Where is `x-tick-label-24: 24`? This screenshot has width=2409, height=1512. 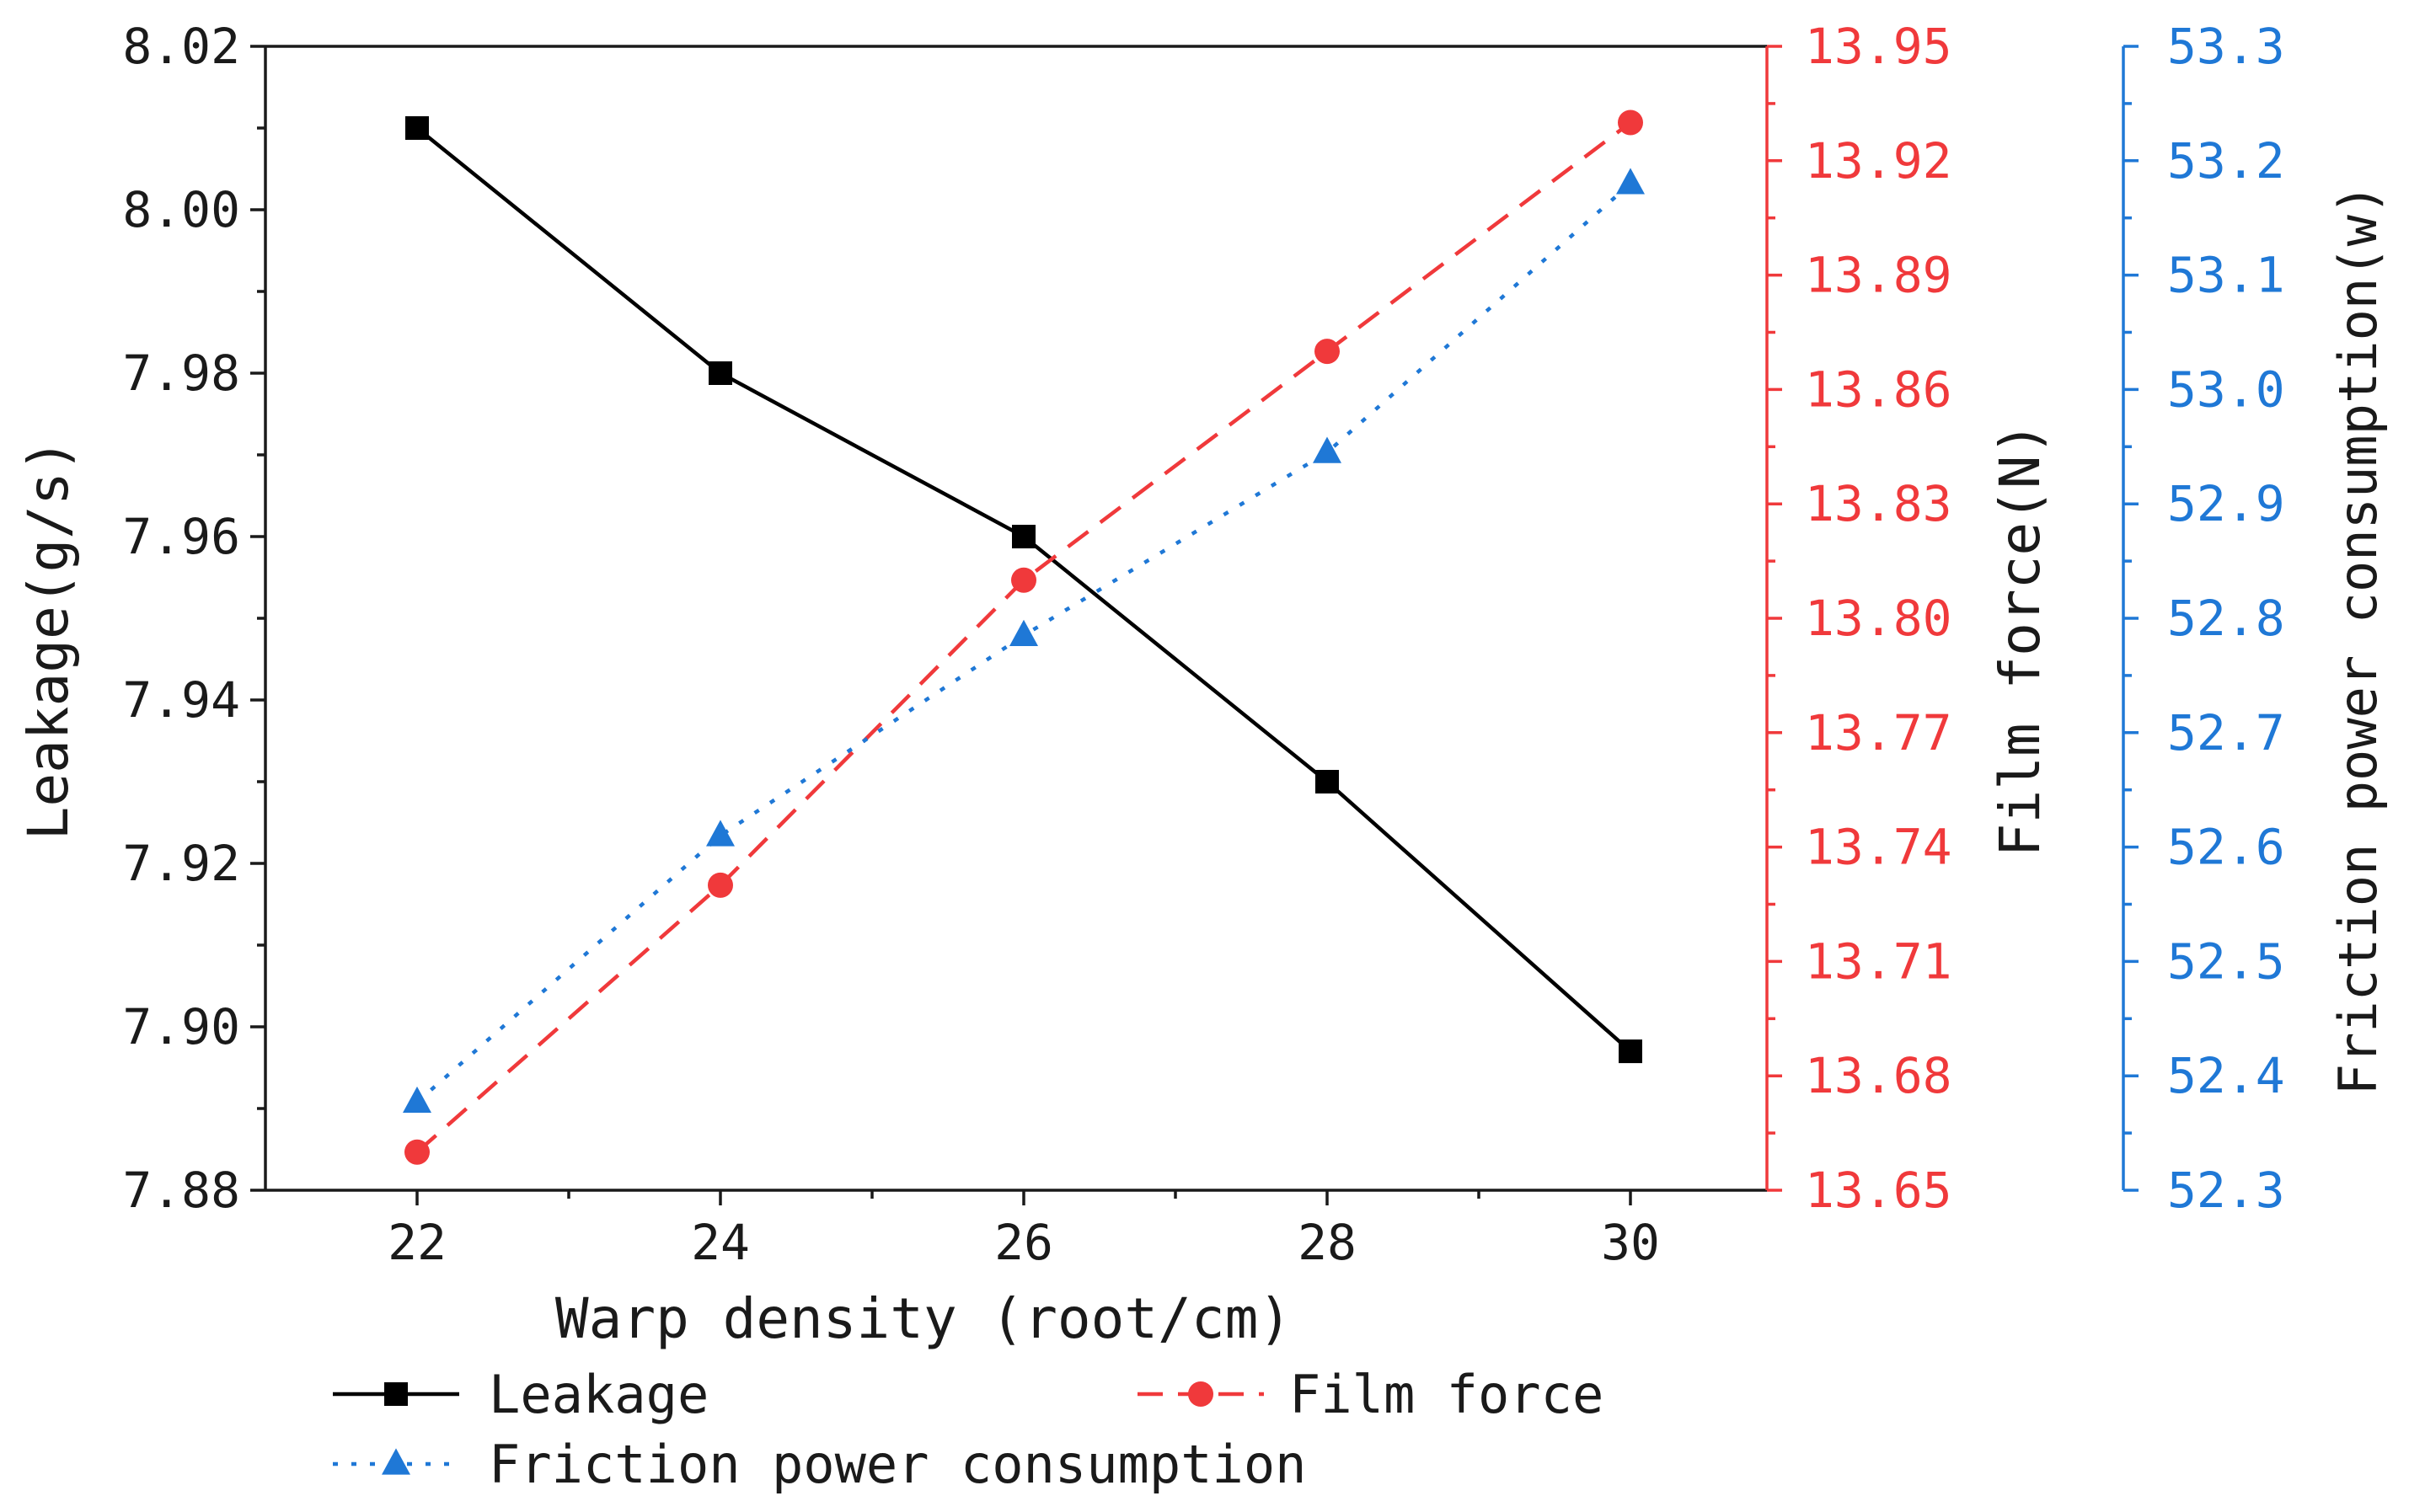
x-tick-label-24: 24 is located at coordinates (721, 1242).